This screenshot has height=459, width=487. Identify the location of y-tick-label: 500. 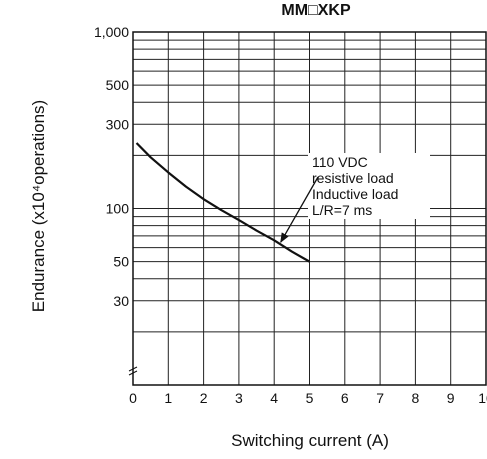
(118, 85).